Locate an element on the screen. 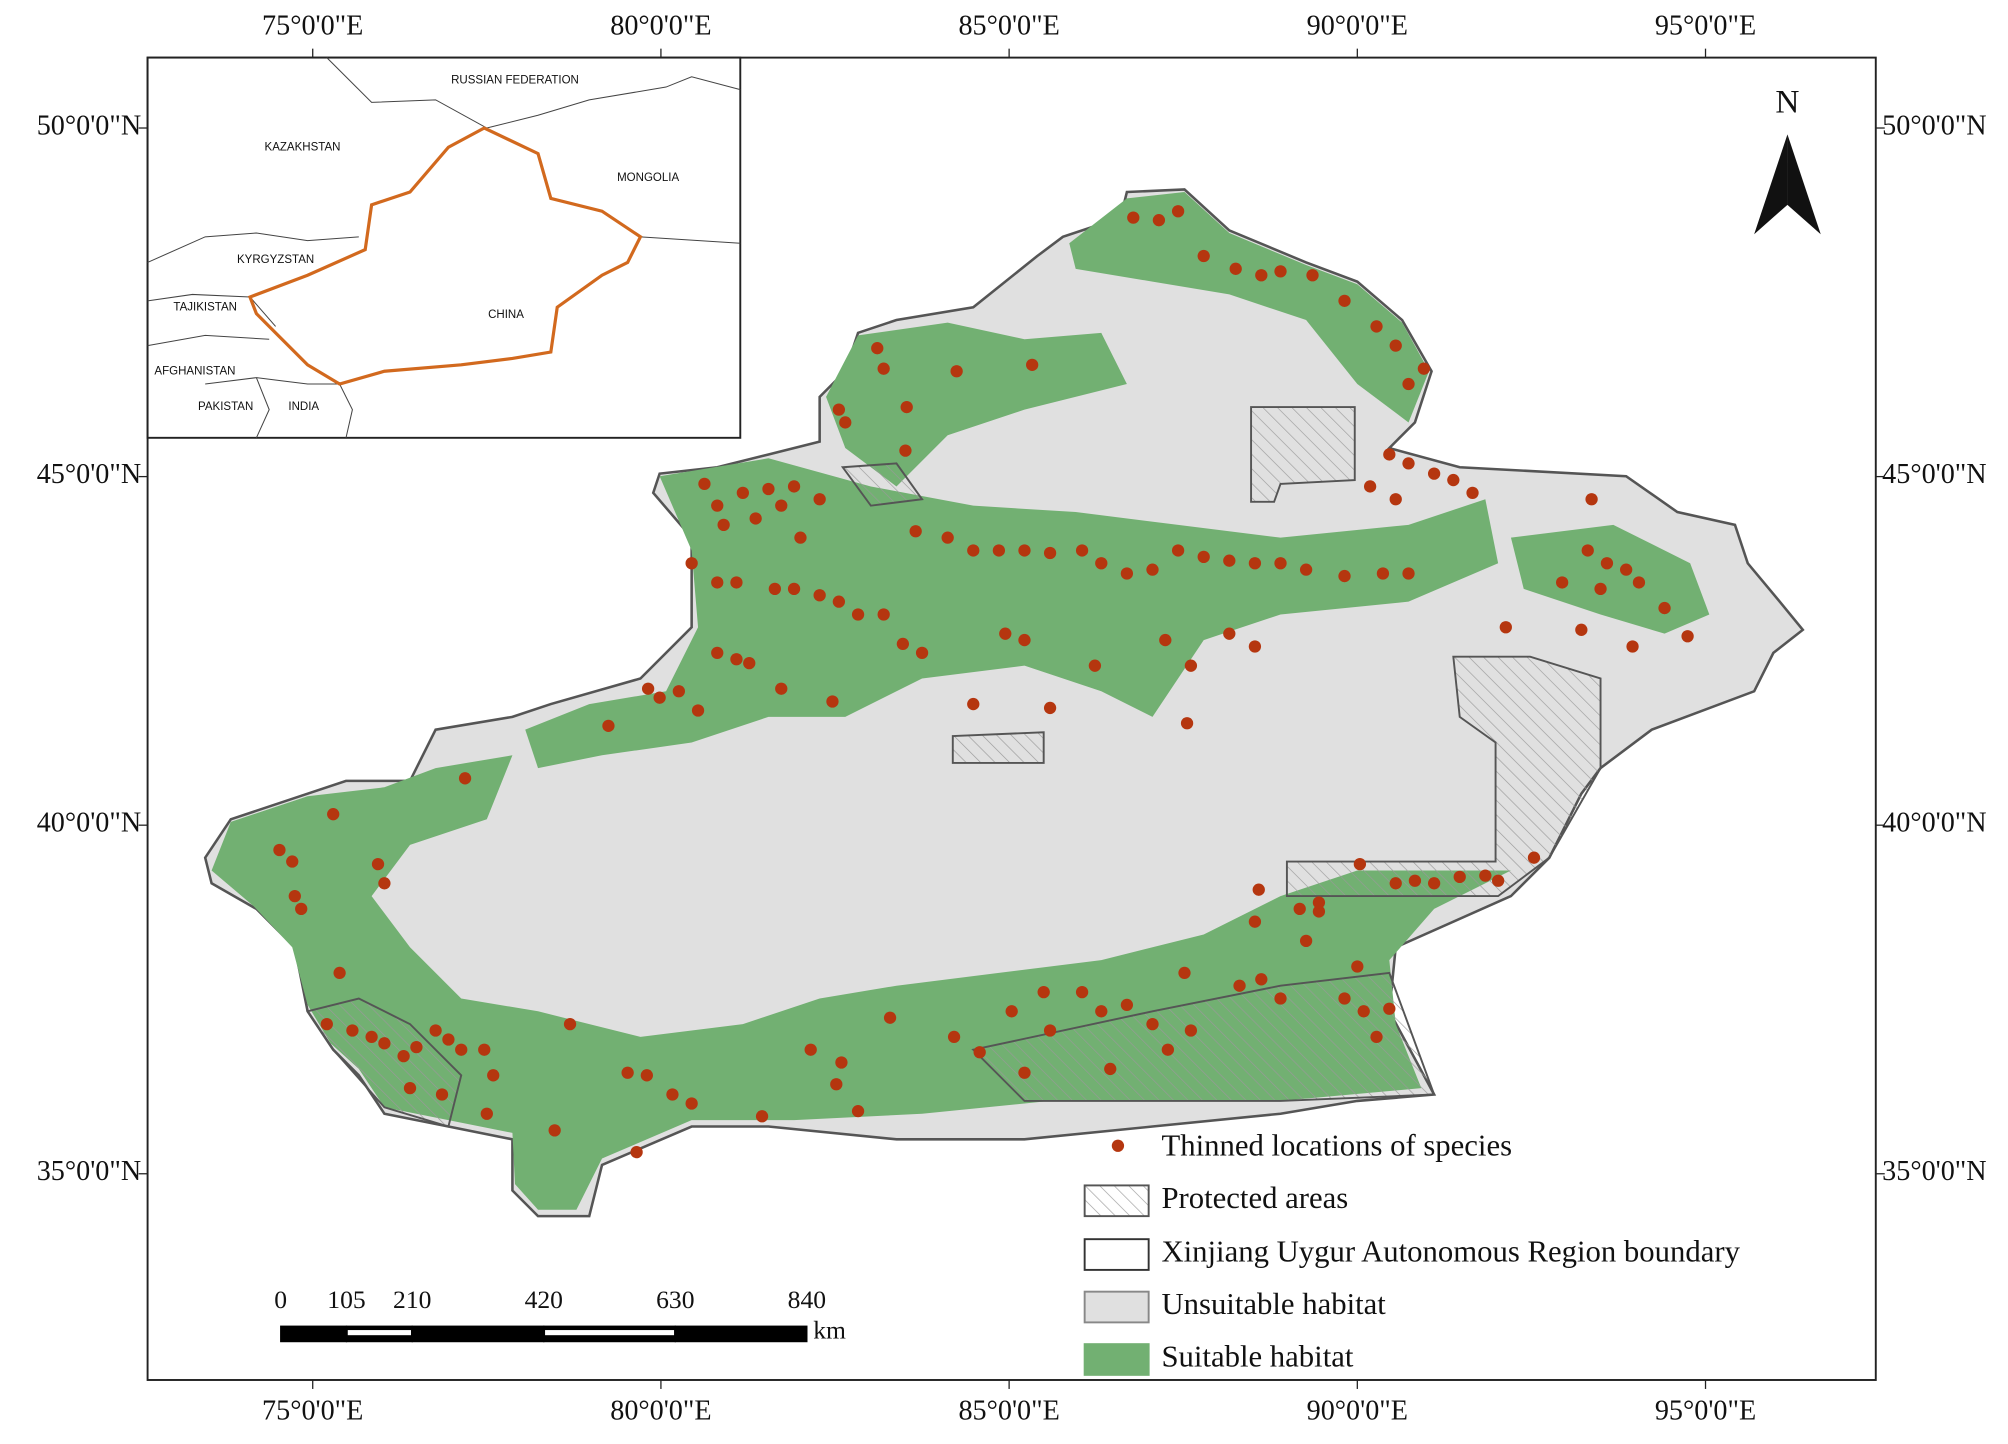  scale-label: 0 is located at coordinates (280, 1299).